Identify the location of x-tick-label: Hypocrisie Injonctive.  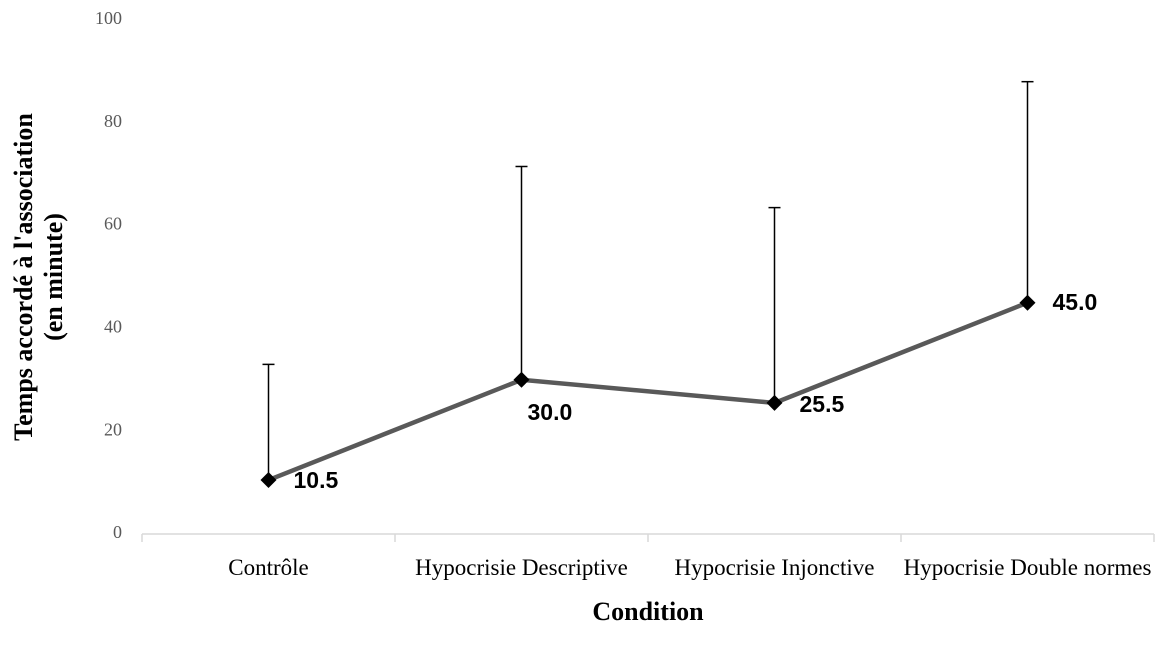
(774, 567).